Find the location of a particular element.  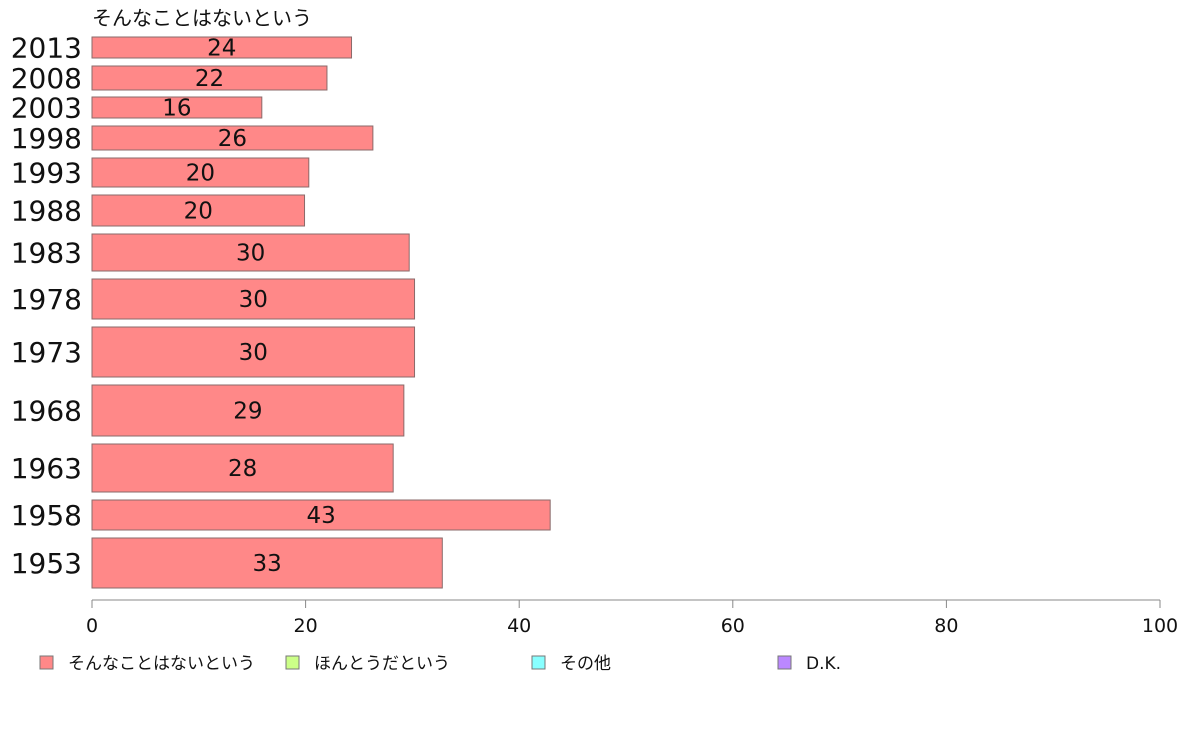

bar-value-label: 26 is located at coordinates (232, 139).